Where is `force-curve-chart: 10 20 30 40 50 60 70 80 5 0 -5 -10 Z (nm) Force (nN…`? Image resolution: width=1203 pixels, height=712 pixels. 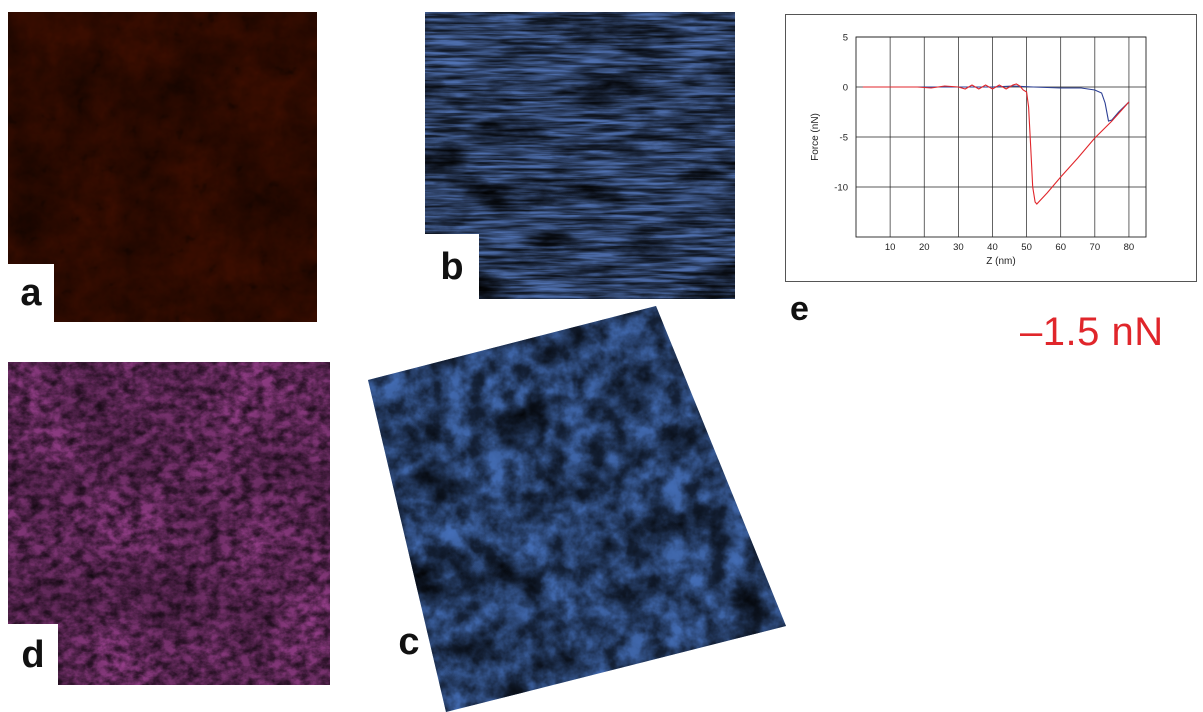 force-curve-chart: 10 20 30 40 50 60 70 80 5 0 -5 -10 Z (nm) Force (nN… is located at coordinates (991, 148).